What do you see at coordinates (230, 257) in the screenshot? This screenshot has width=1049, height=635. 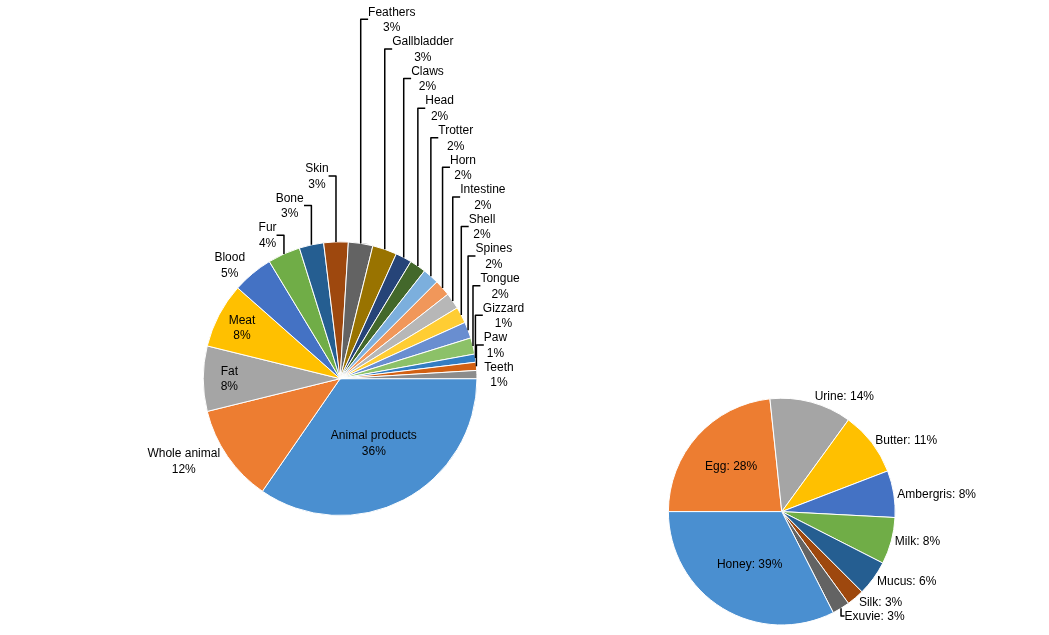 I see `slice-label: Blood` at bounding box center [230, 257].